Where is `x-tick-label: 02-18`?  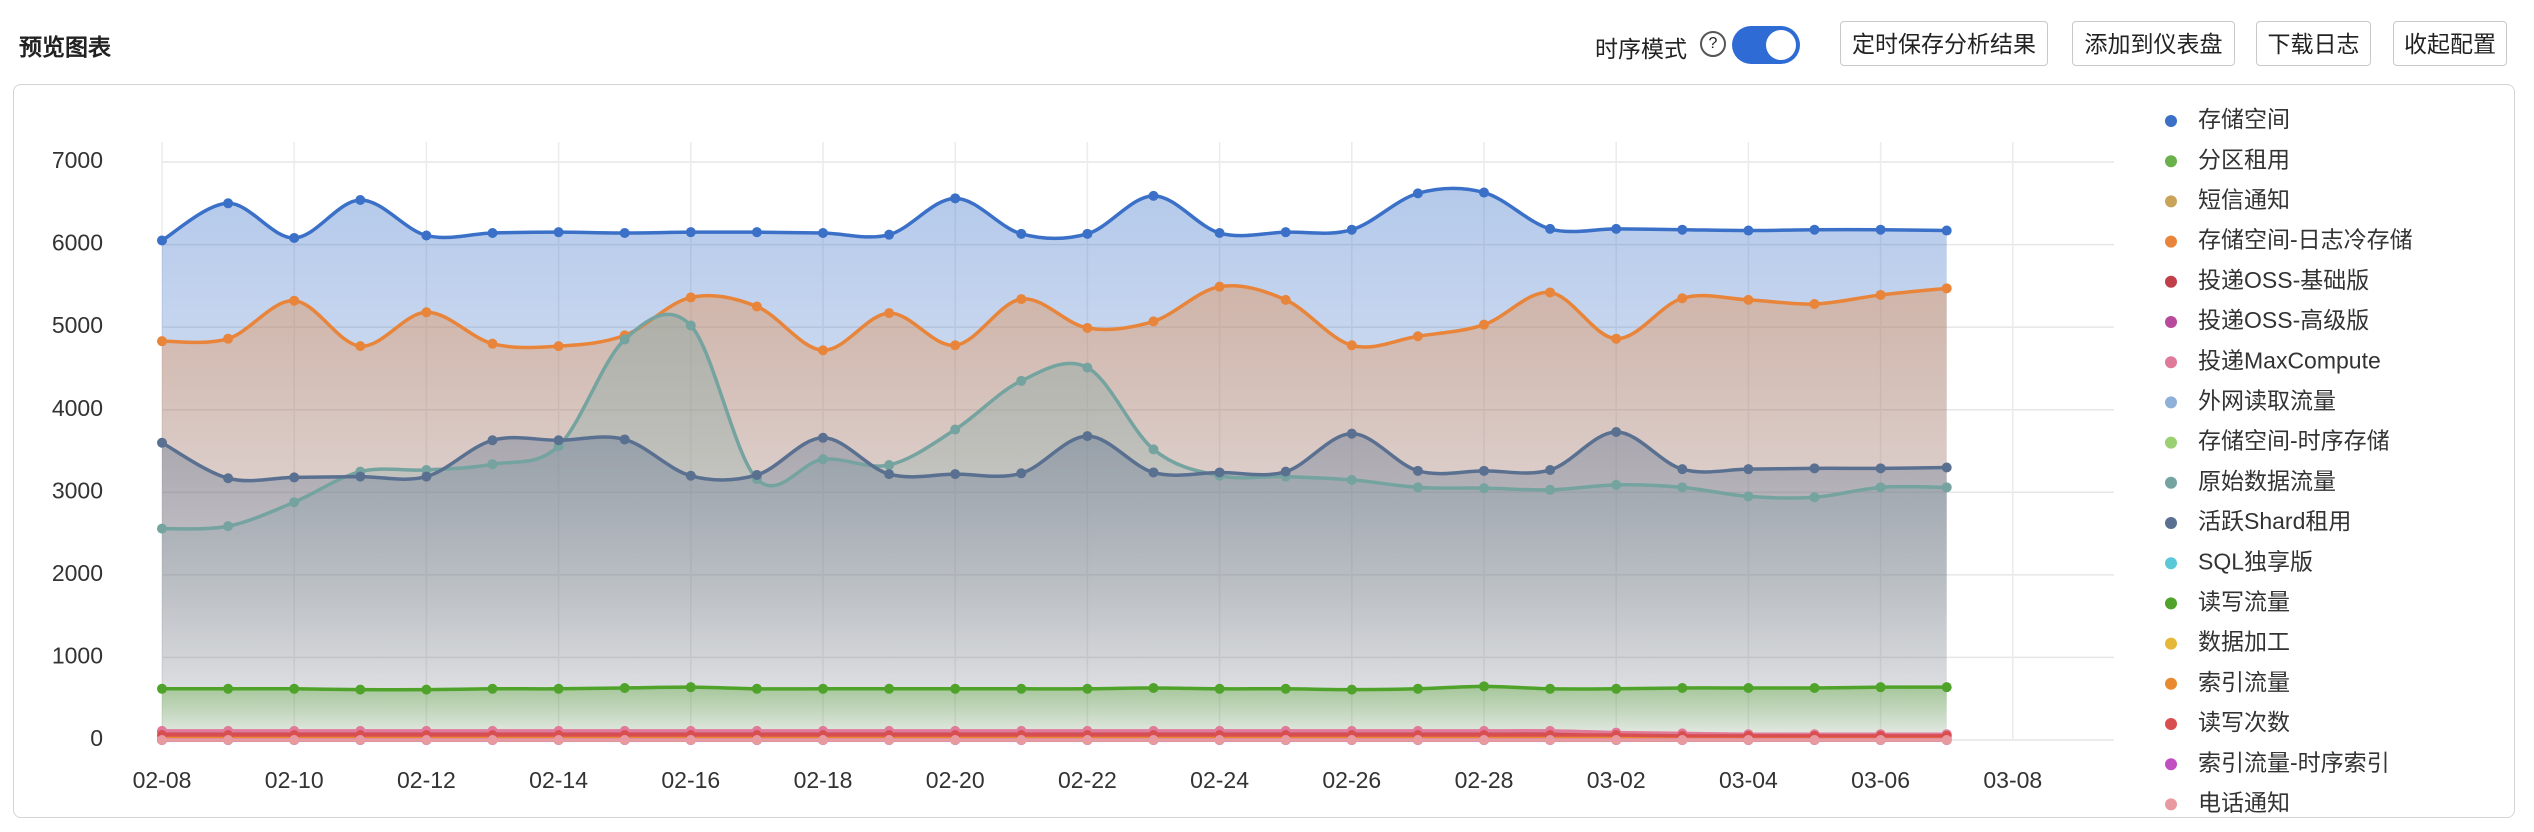
x-tick-label: 02-18 is located at coordinates (823, 780).